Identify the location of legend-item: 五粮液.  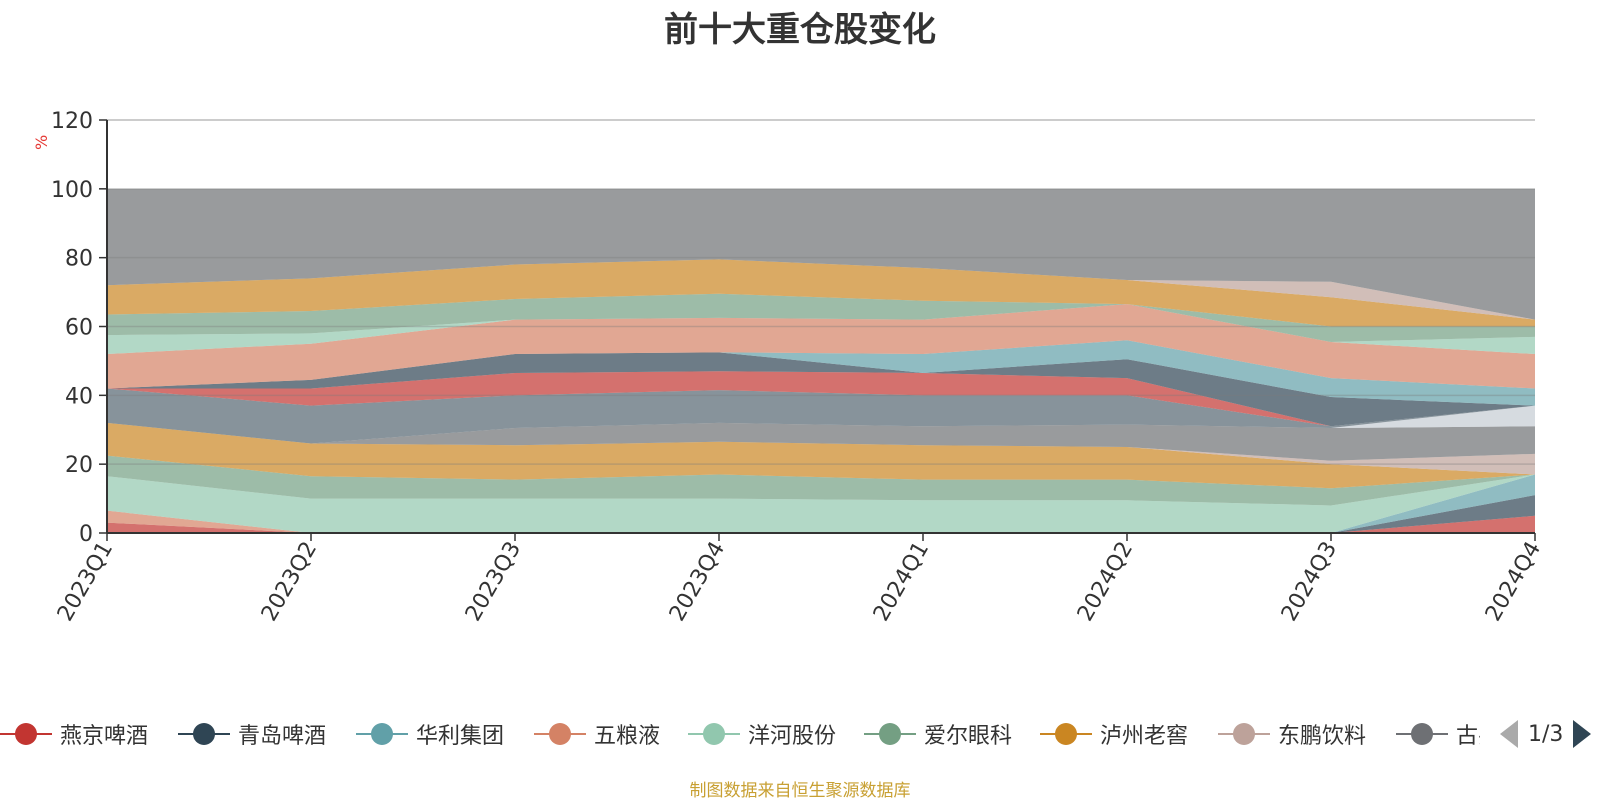
(597, 734).